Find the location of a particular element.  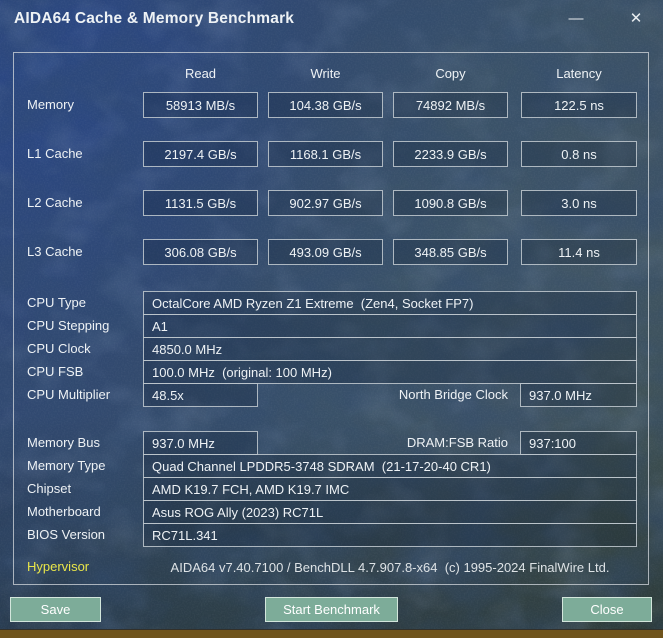

close-window-button-label: Close is located at coordinates (607, 609).